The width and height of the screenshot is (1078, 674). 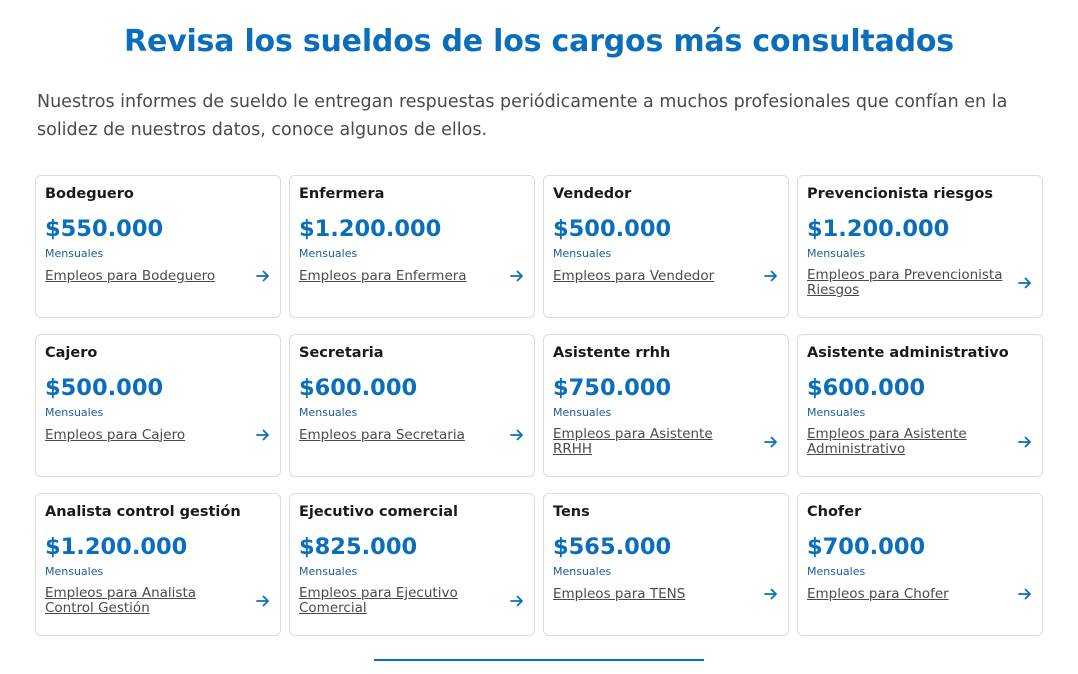 I want to click on card-link-row: Empleos para Enfermera, so click(x=412, y=276).